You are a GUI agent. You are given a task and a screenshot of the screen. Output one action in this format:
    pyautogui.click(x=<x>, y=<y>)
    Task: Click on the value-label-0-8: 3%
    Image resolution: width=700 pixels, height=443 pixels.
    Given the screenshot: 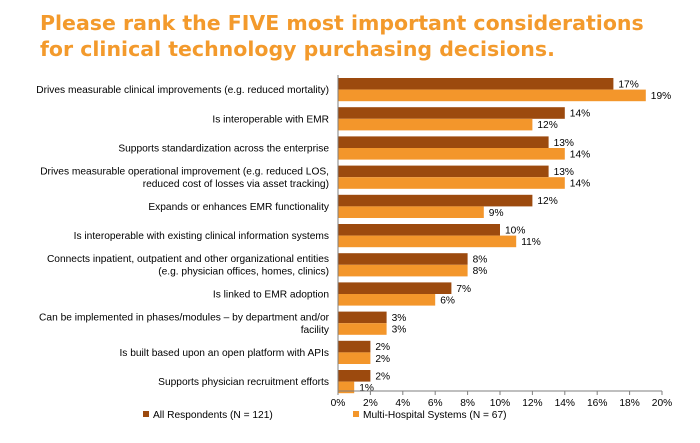 What is the action you would take?
    pyautogui.click(x=399, y=318)
    